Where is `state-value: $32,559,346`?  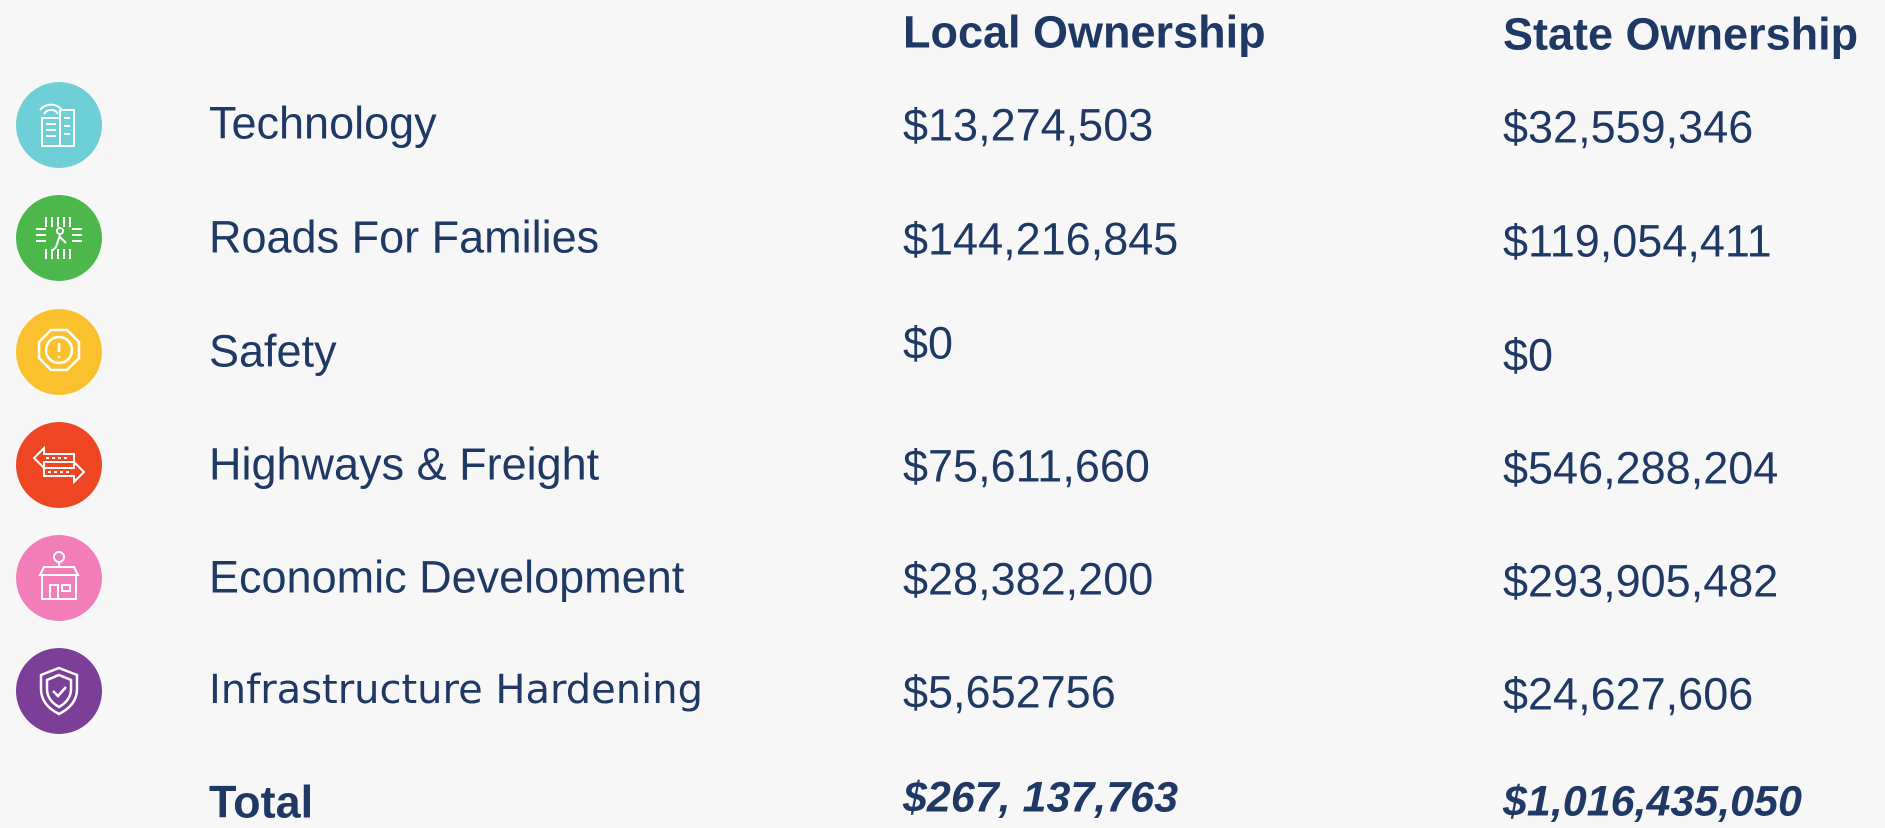
state-value: $32,559,346 is located at coordinates (1628, 127).